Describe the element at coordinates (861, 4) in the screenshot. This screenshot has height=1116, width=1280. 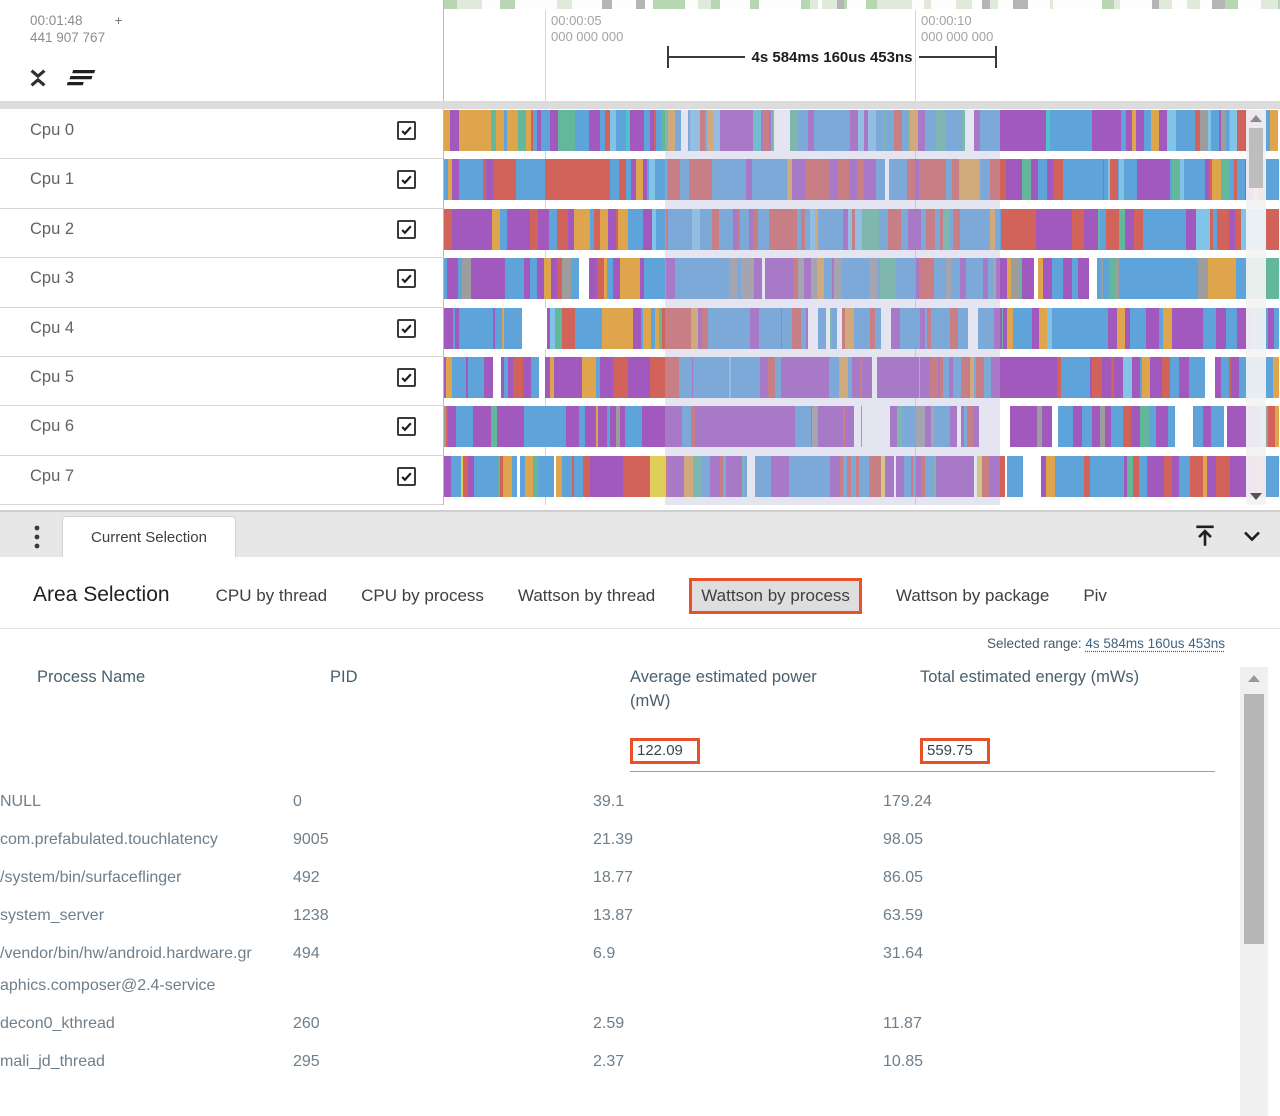
I see `overview-minimap` at that location.